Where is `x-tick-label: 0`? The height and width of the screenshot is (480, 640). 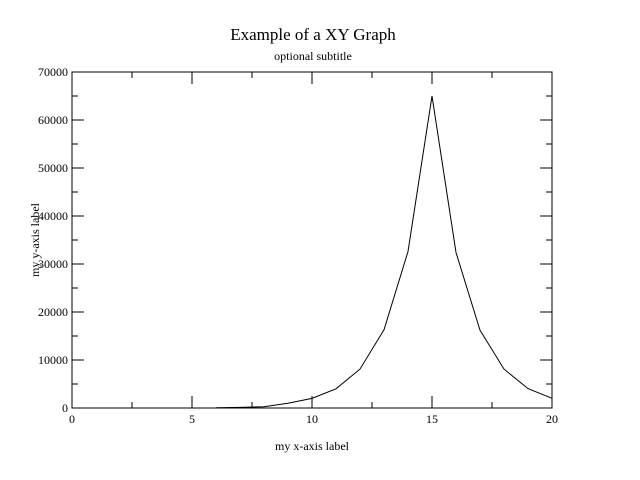 x-tick-label: 0 is located at coordinates (72, 419).